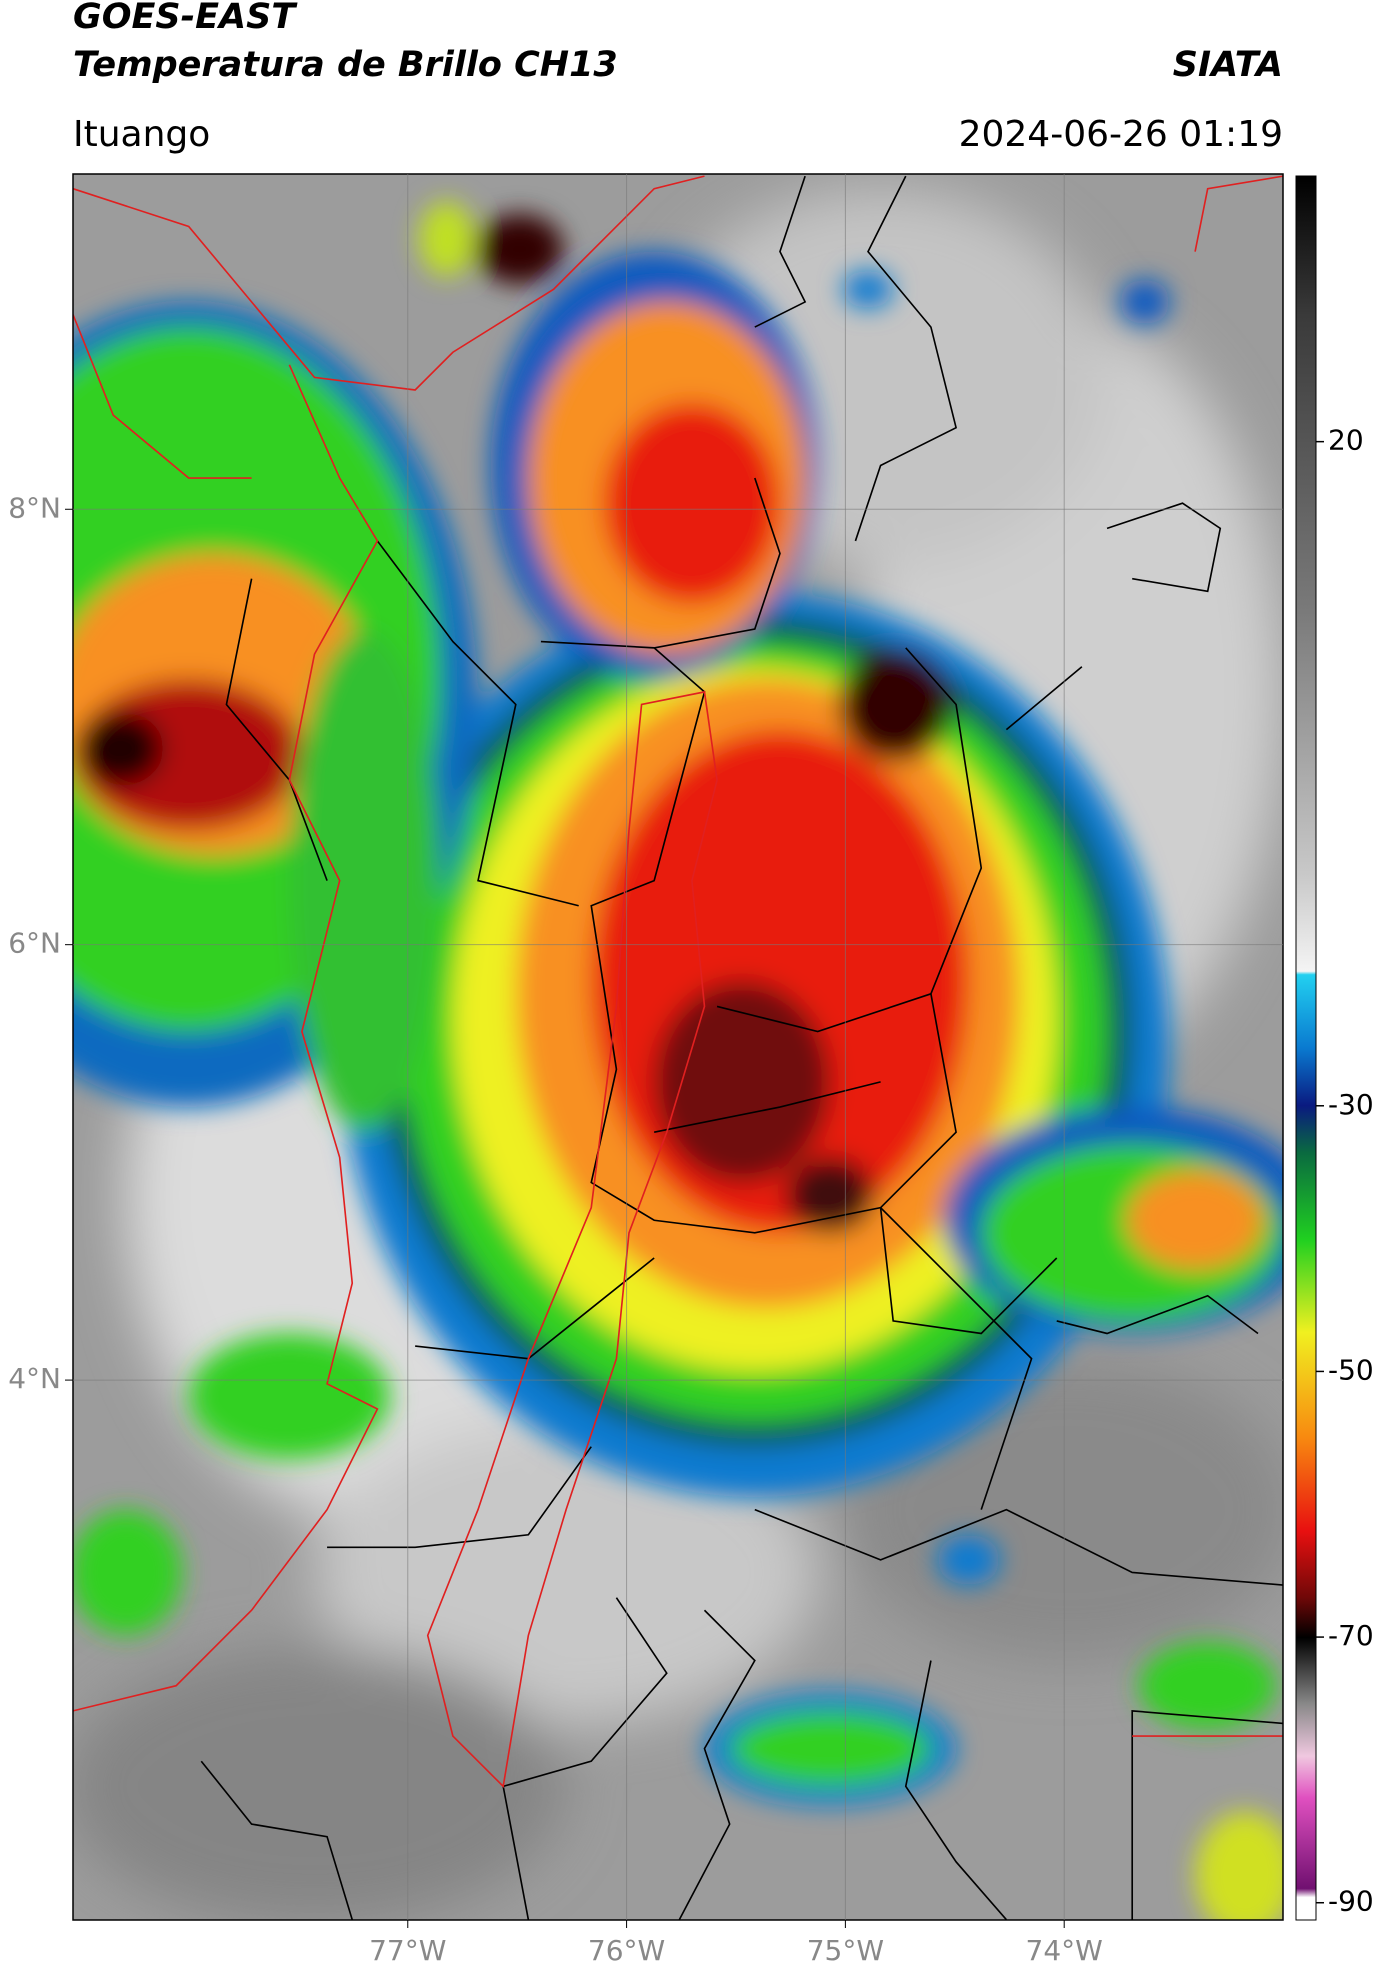  What do you see at coordinates (1228, 65) in the screenshot?
I see `source: SIATA` at bounding box center [1228, 65].